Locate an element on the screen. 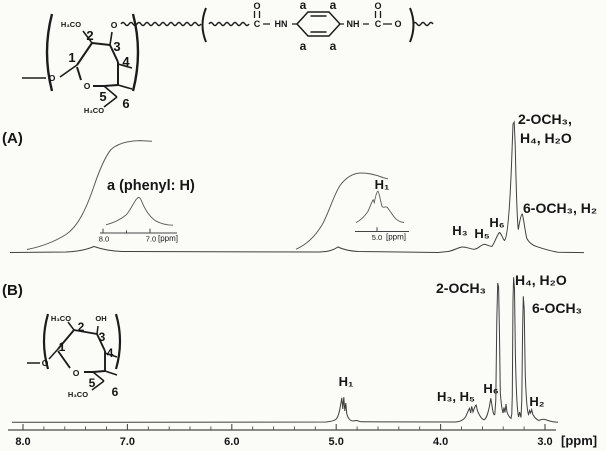 The width and height of the screenshot is (606, 451). ring-number-1-b: 1 is located at coordinates (62, 347).